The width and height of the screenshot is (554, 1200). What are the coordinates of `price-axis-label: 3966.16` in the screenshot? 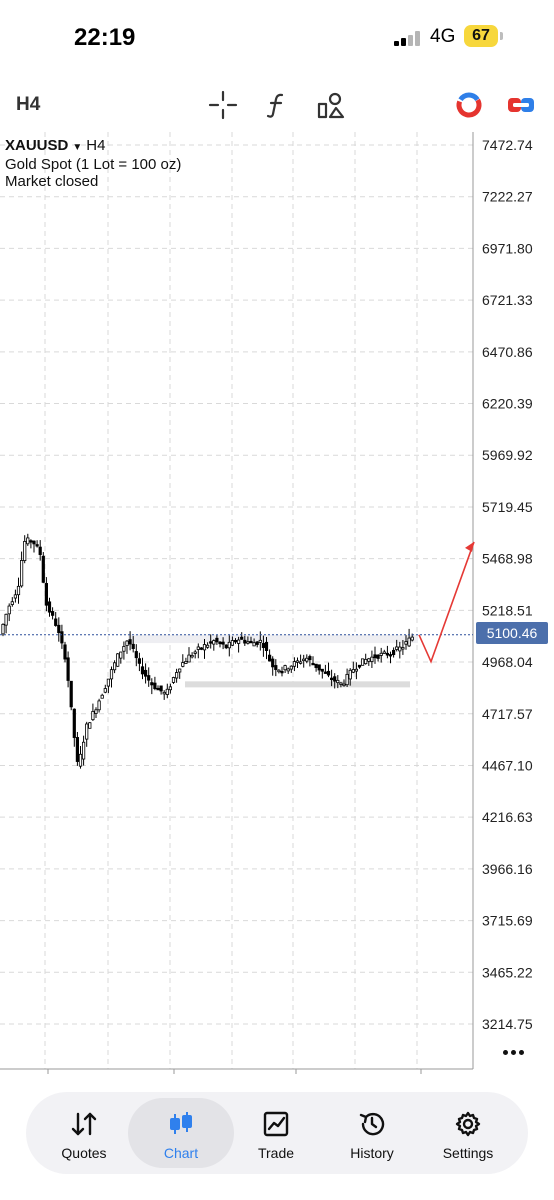 It's located at (507, 869).